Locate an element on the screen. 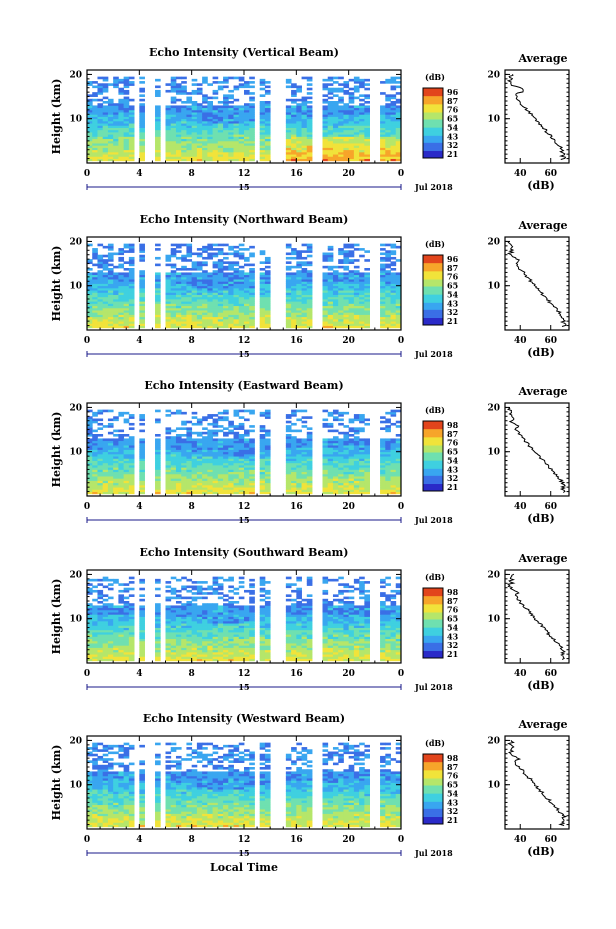 The width and height of the screenshot is (616, 929). y-axis-label: Height (km) is located at coordinates (56, 284).